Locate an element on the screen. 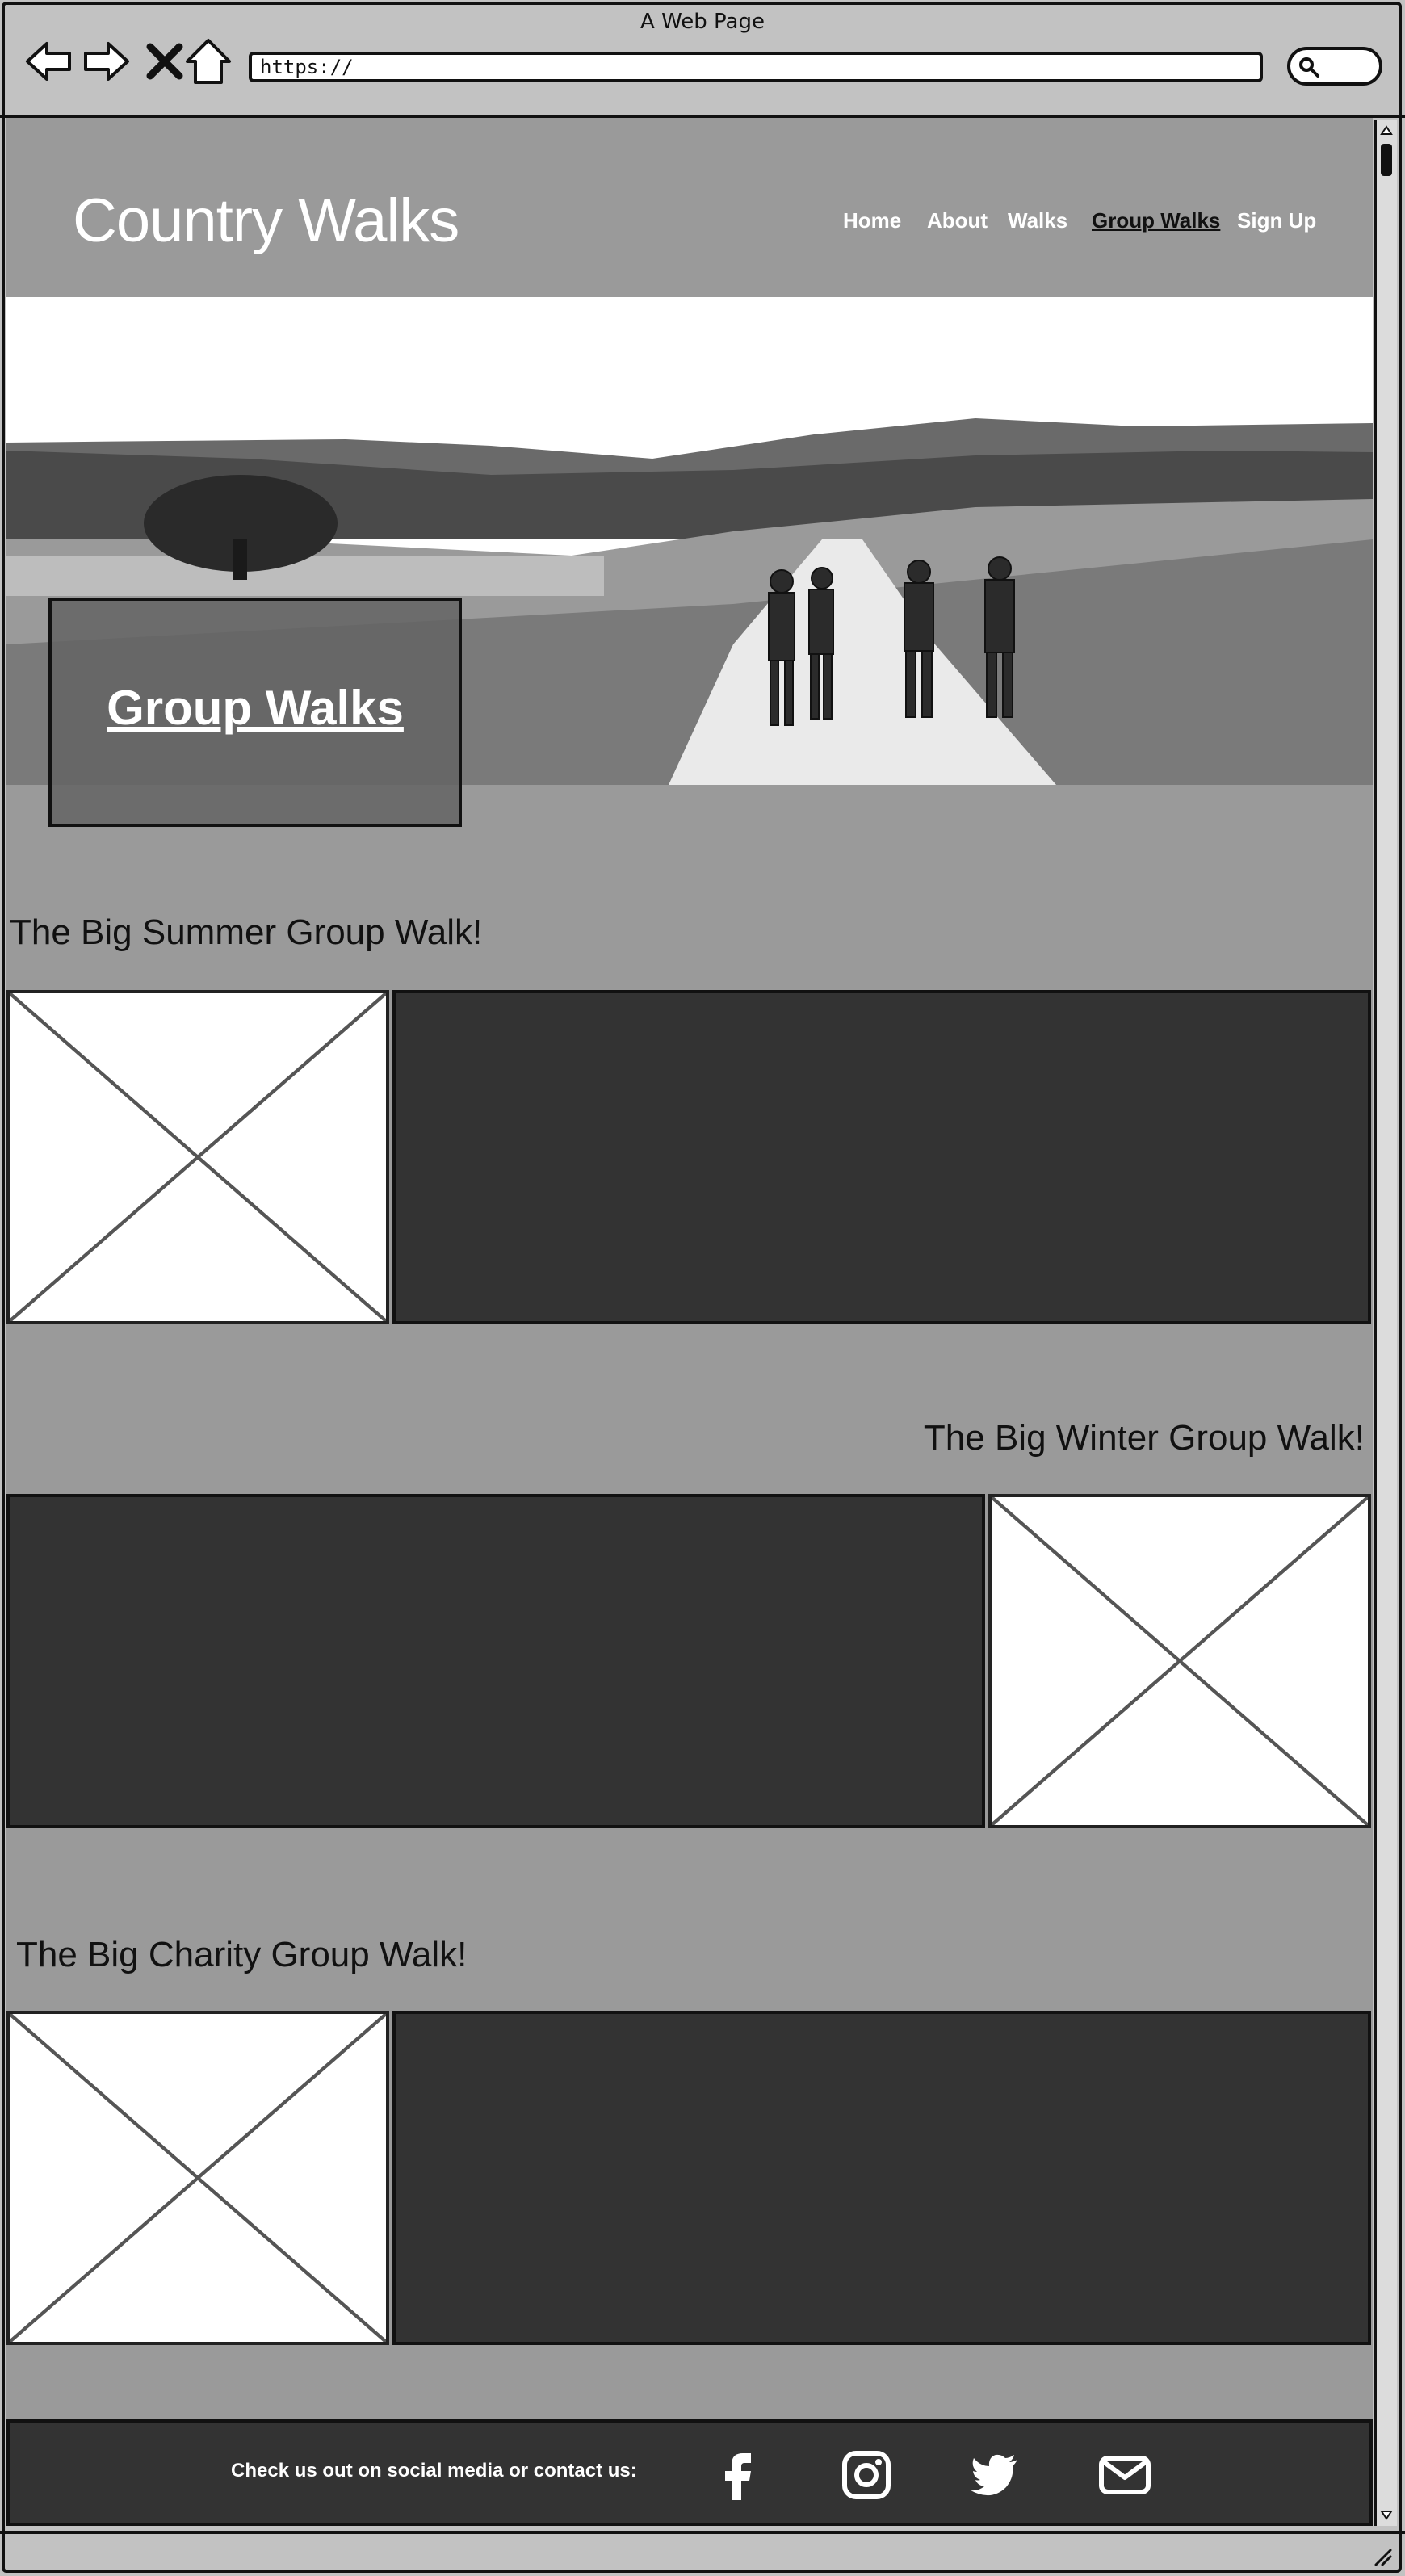 This screenshot has width=1405, height=2576. scroll-down-icon is located at coordinates (1387, 2515).